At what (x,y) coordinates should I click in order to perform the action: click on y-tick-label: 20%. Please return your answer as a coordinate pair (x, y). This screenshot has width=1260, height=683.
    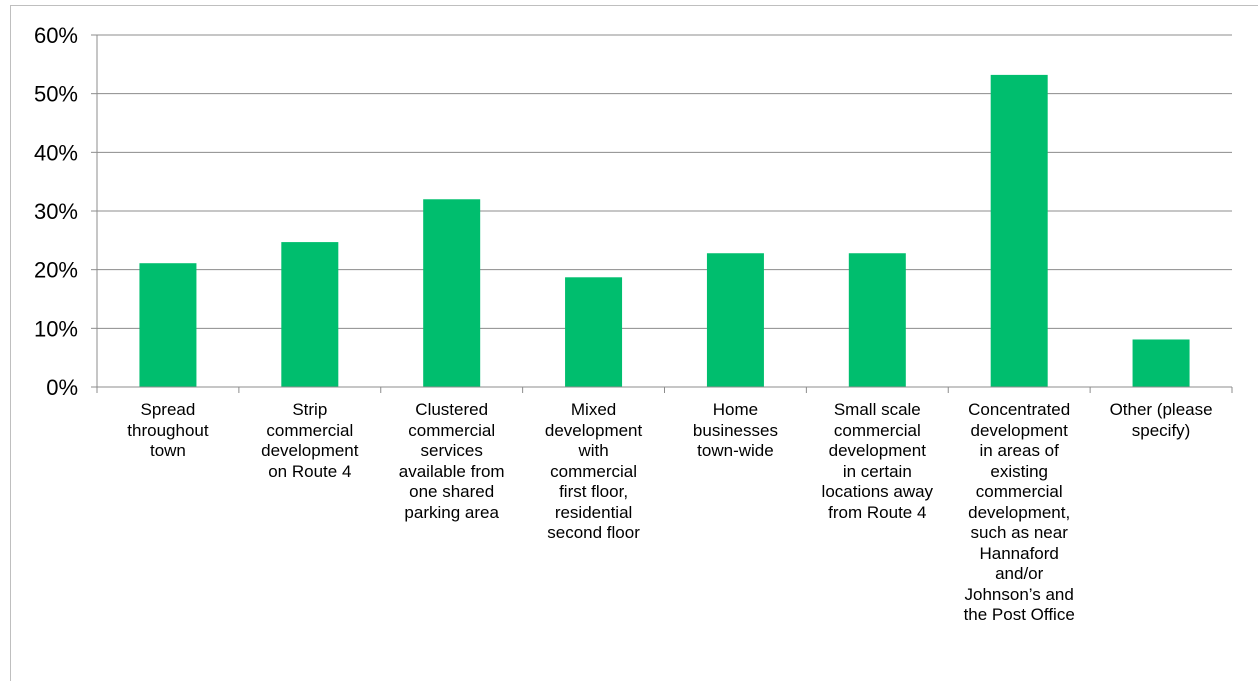
    Looking at the image, I should click on (56, 270).